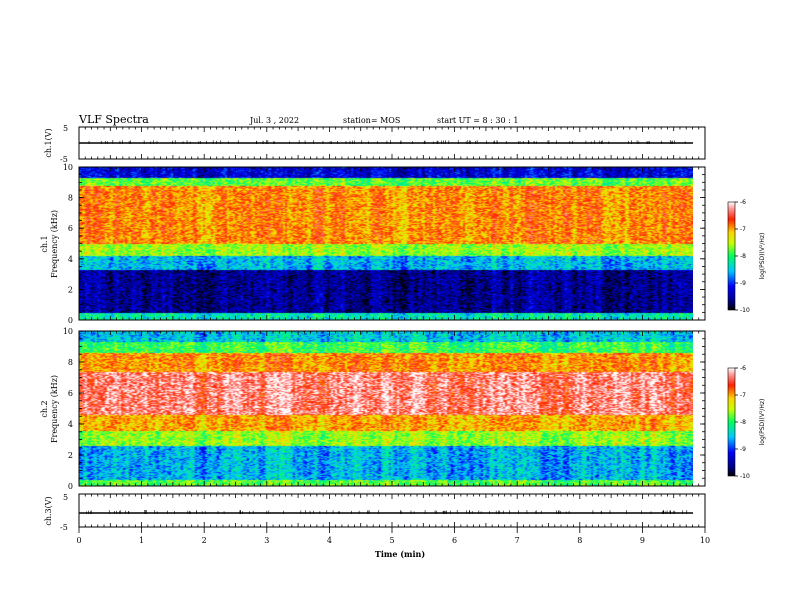 The image size is (792, 612). What do you see at coordinates (48, 142) in the screenshot?
I see `ch1-voltage-ylabel: ch.1(V)` at bounding box center [48, 142].